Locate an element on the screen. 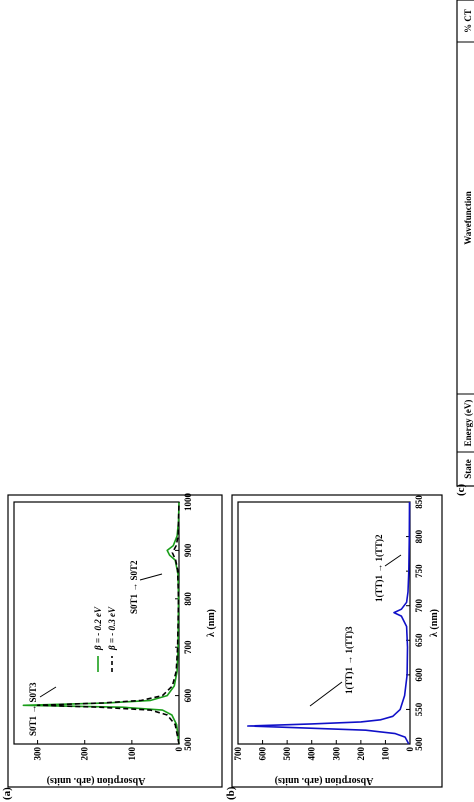 This screenshot has height=802, width=474. panel-a-legend: β = - 0.2 eV β = - 0.3 eV is located at coordinates (105, 639).